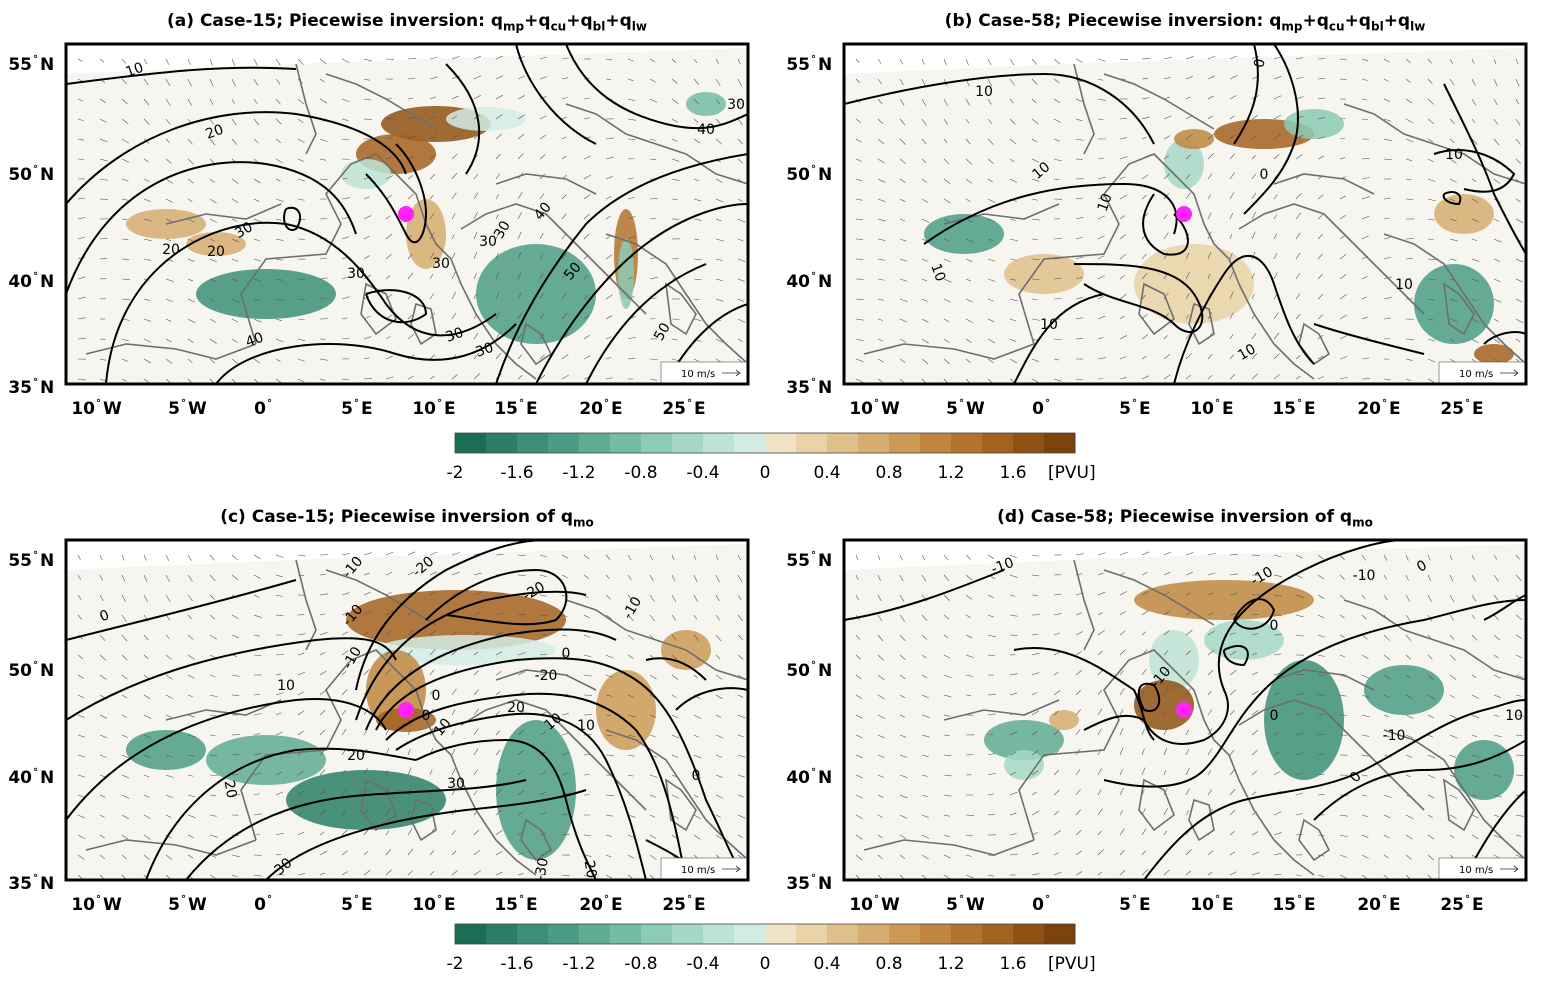 The height and width of the screenshot is (984, 1542). Describe the element at coordinates (1284, 905) in the screenshot. I see `lon-tick-label: 15` at that location.